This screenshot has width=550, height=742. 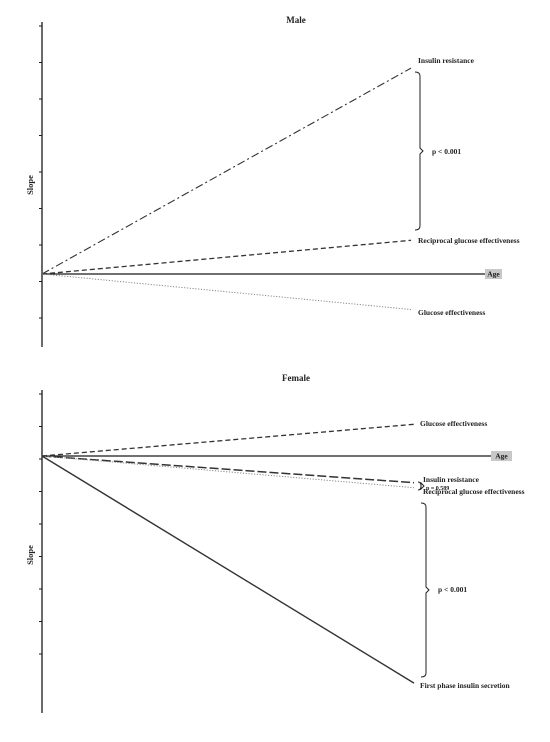 What do you see at coordinates (465, 685) in the screenshot?
I see `series-label: First phase insulin secretion` at bounding box center [465, 685].